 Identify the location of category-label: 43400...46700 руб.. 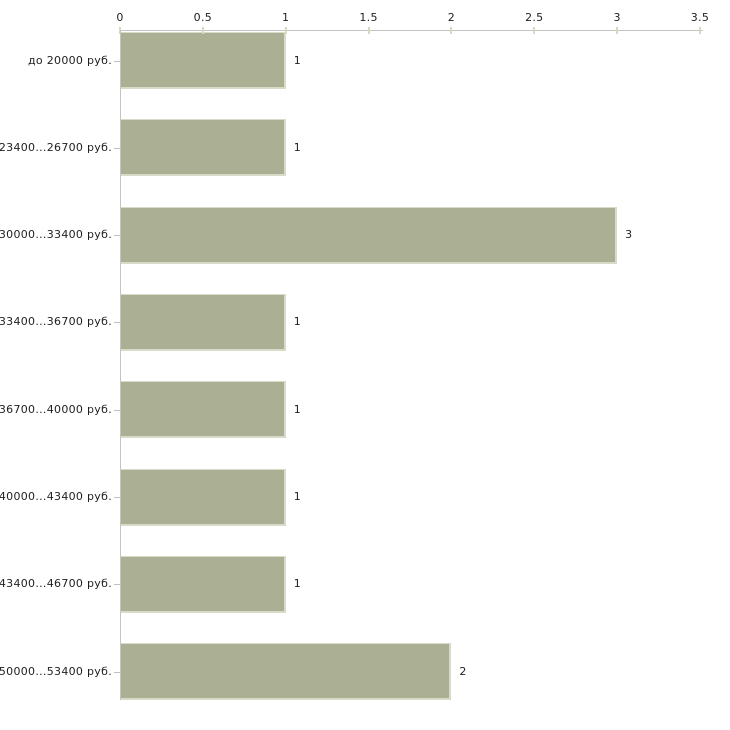
(56, 584).